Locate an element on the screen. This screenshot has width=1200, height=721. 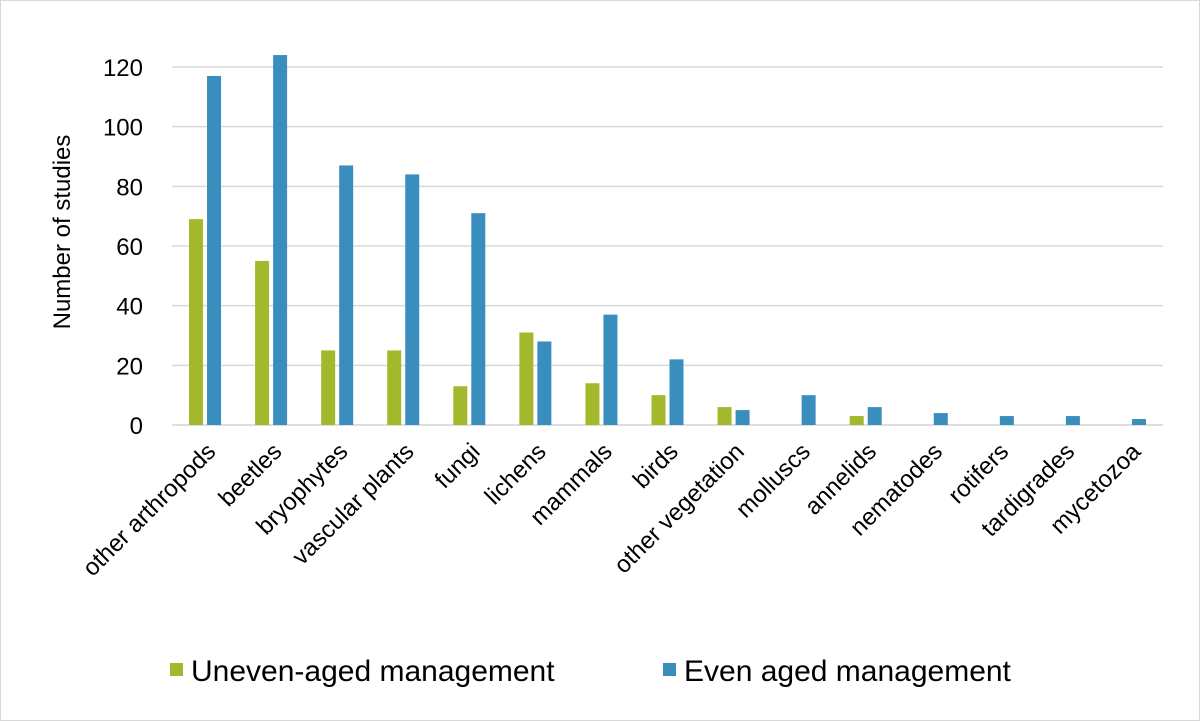
legend-swatch-even is located at coordinates (669, 669).